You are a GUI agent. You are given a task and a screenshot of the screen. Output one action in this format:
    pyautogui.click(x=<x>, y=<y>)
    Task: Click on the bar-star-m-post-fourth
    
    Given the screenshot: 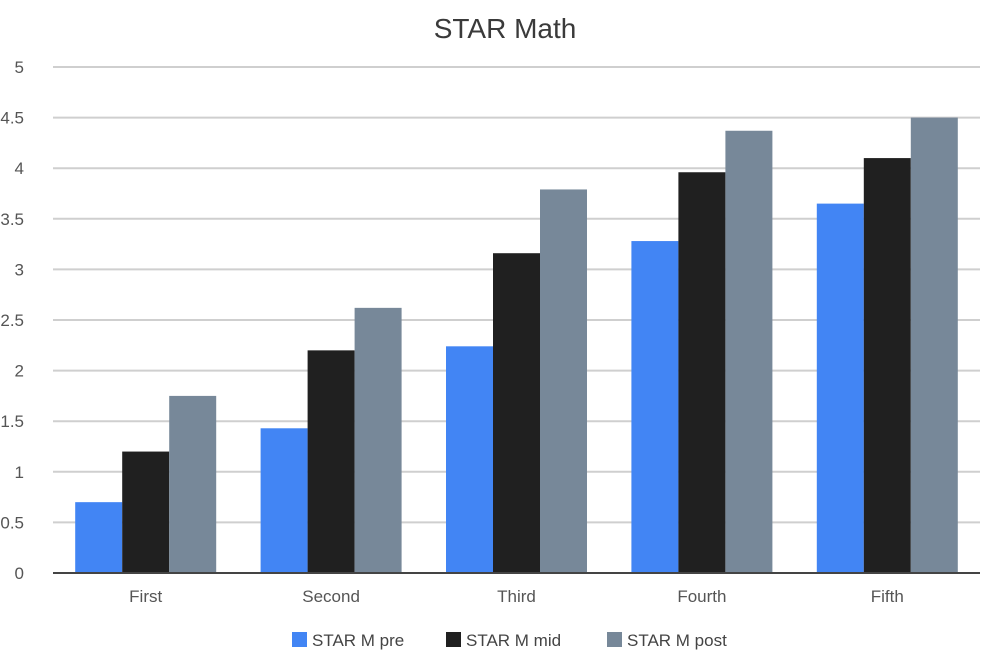 What is the action you would take?
    pyautogui.click(x=749, y=352)
    